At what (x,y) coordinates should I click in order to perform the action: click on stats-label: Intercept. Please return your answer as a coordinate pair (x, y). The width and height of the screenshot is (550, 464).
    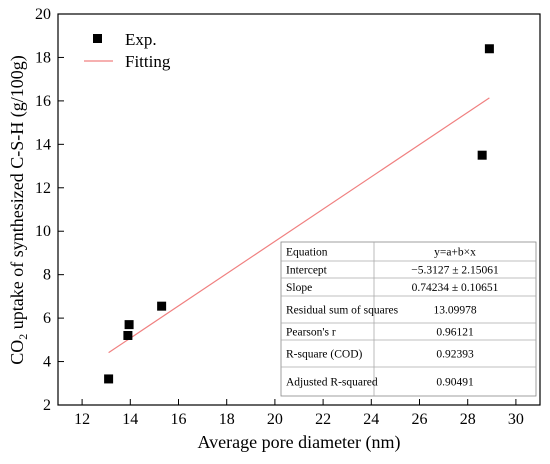
    Looking at the image, I should click on (307, 271).